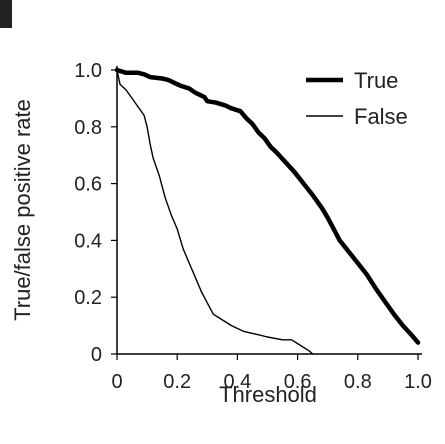  Describe the element at coordinates (376, 80) in the screenshot. I see `legend-label-true: True` at that location.